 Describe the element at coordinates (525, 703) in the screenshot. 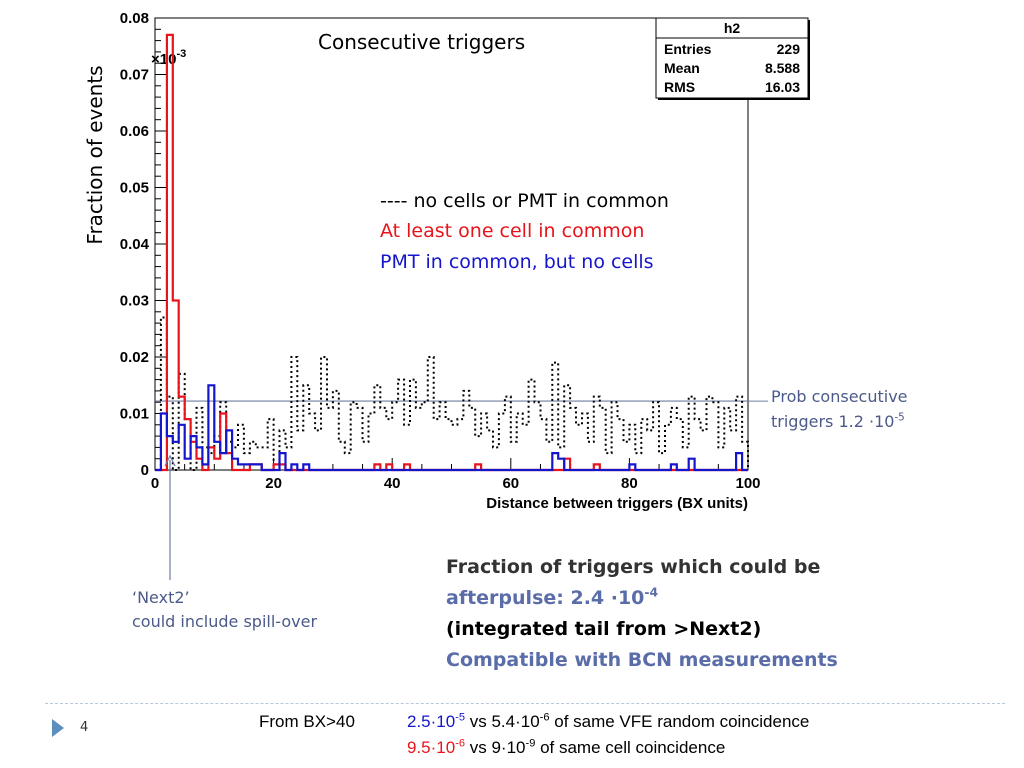

I see `footer-divider` at that location.